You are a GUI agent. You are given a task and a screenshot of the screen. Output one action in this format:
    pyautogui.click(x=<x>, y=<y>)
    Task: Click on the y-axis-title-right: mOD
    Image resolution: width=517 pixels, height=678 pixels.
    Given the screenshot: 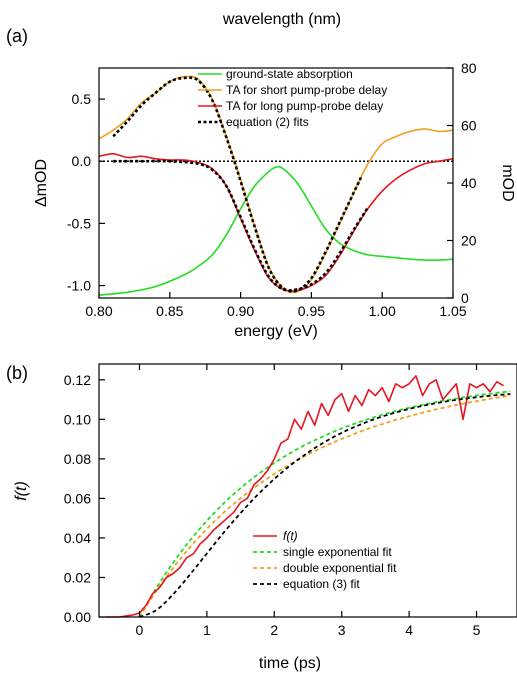 What is the action you would take?
    pyautogui.click(x=507, y=182)
    